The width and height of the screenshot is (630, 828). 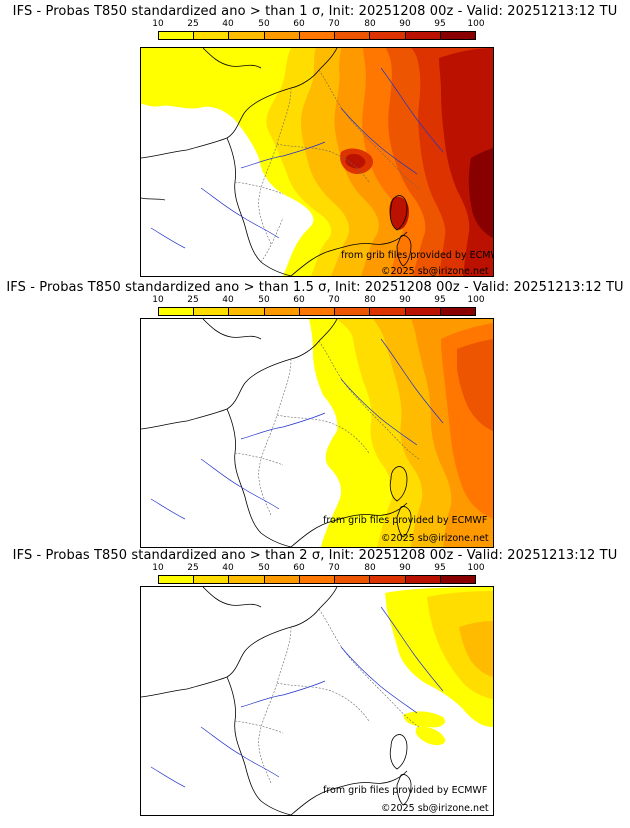 What do you see at coordinates (430, 736) in the screenshot?
I see `prob-pocket-sardinia` at bounding box center [430, 736].